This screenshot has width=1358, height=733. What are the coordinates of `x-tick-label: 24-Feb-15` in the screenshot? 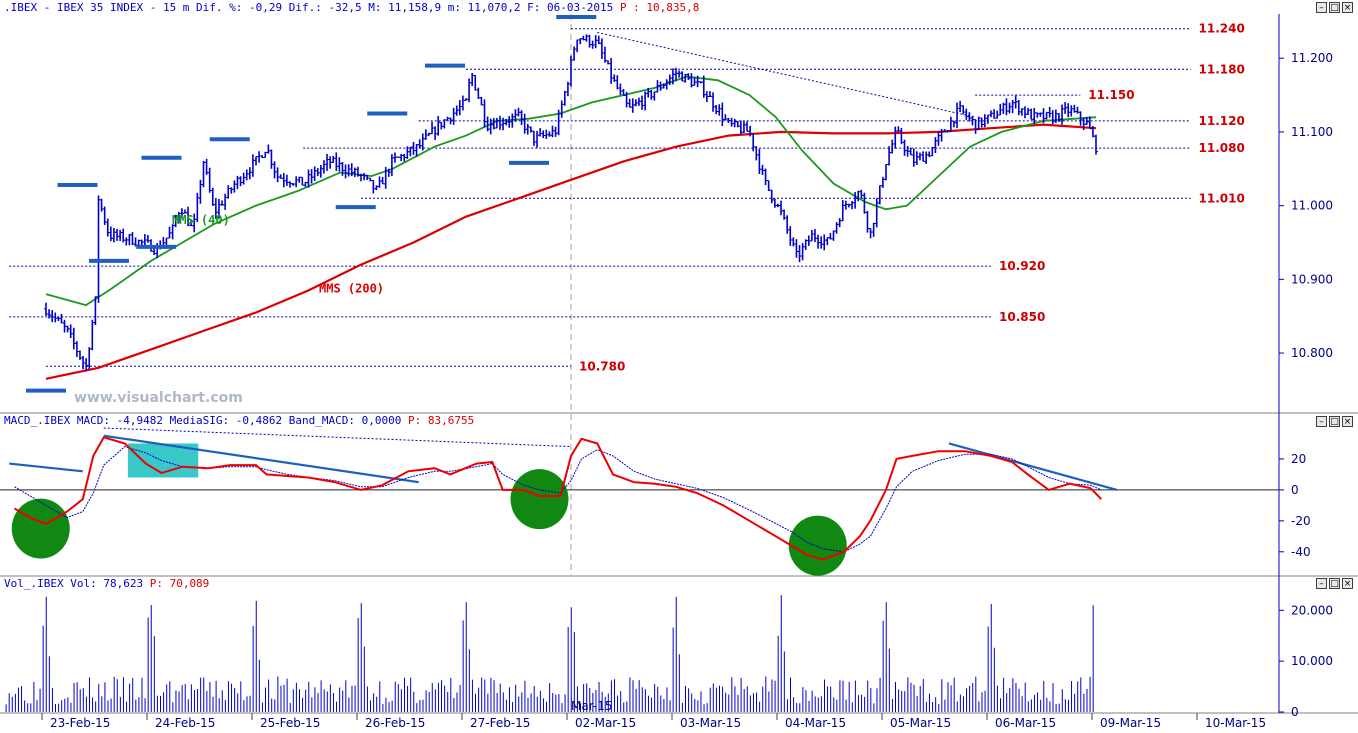 It's located at (185, 723).